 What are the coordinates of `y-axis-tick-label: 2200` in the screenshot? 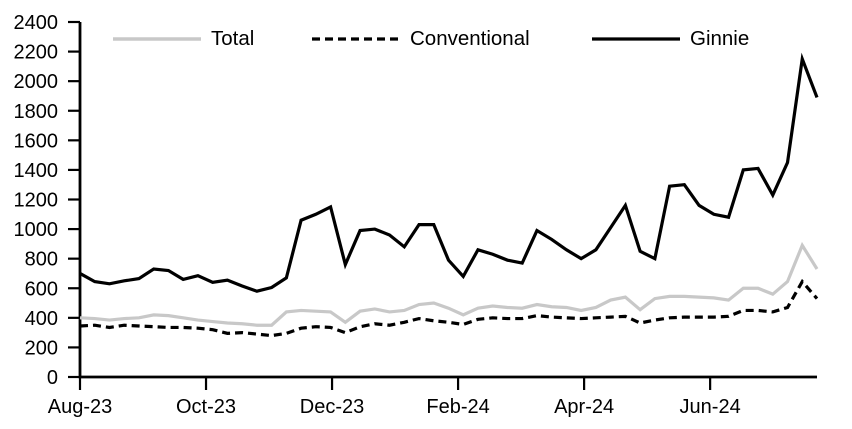 It's located at (36, 53).